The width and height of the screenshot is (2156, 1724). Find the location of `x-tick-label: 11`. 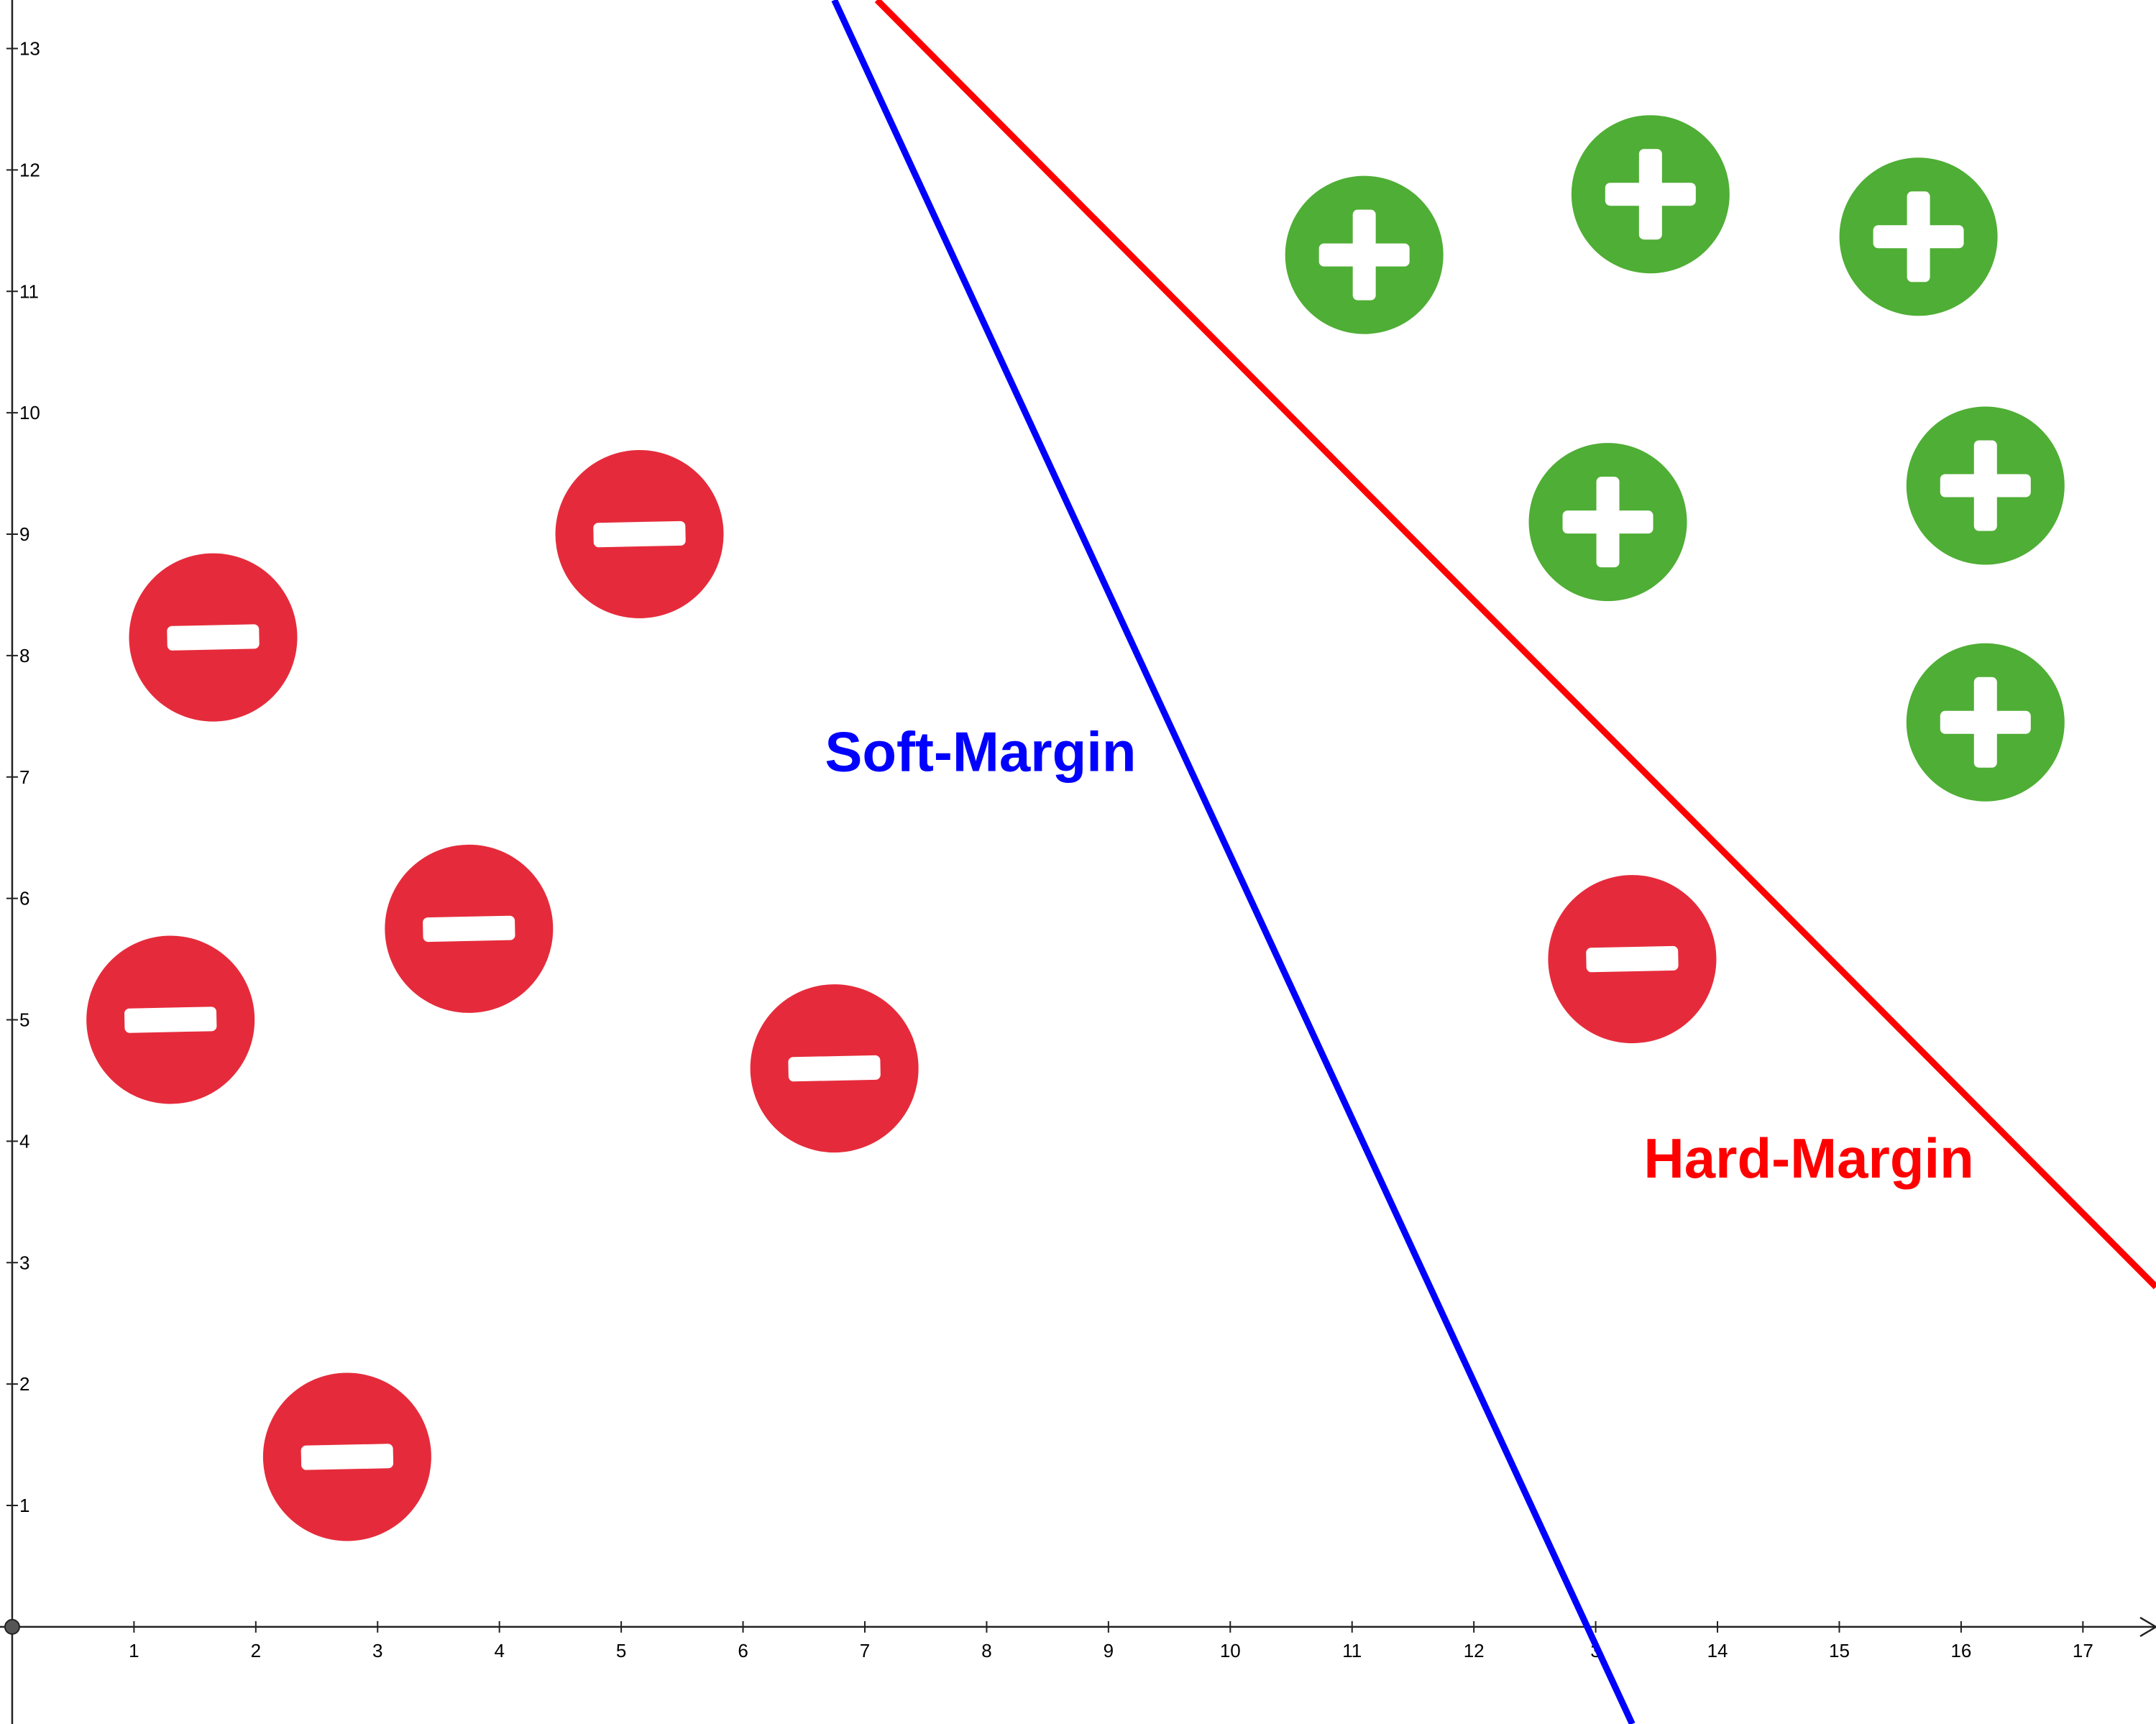

x-tick-label: 11 is located at coordinates (1352, 1650).